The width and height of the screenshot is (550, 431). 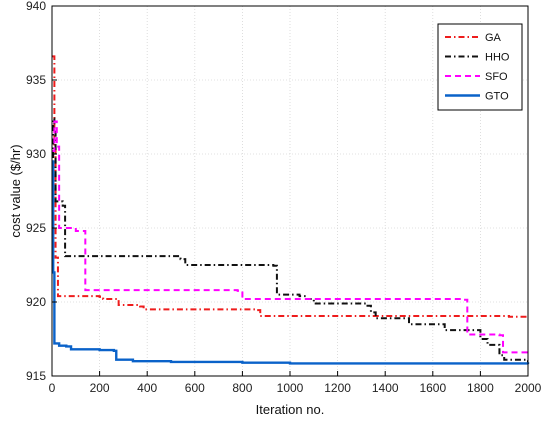 I want to click on y-tick-label: 940, so click(x=36, y=6).